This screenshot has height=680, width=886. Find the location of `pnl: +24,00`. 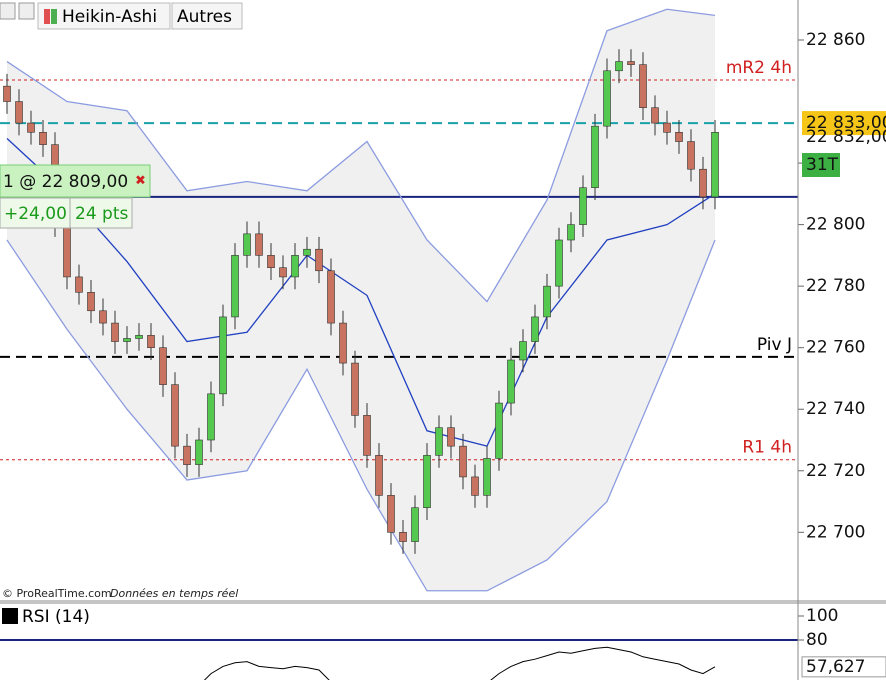

pnl: +24,00 is located at coordinates (35, 214).